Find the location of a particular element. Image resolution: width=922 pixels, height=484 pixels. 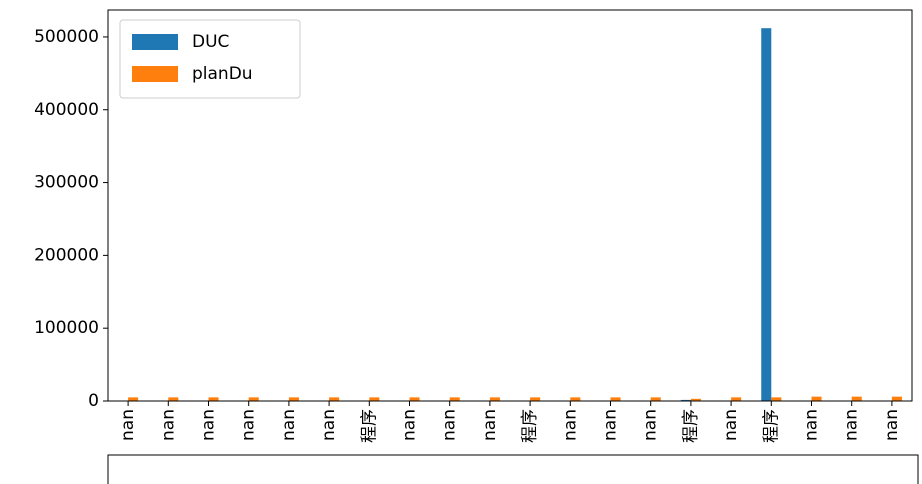

y-tick-label: 200000 is located at coordinates (66, 255).